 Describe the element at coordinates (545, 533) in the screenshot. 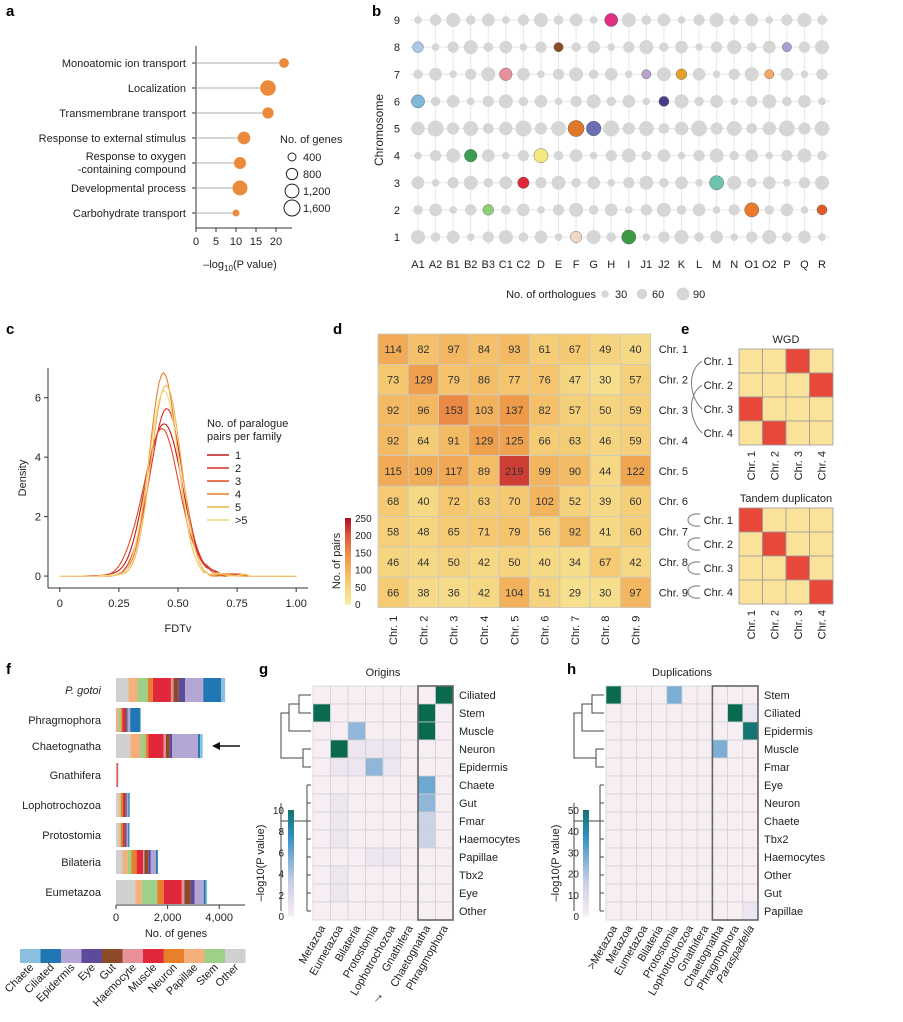

I see `cell-value: 56` at that location.